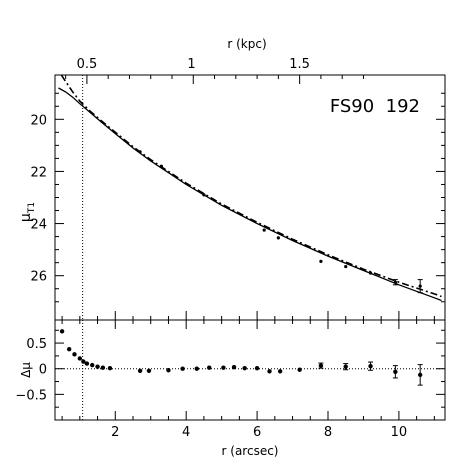 The image size is (469, 469). What do you see at coordinates (87, 64) in the screenshot?
I see `top-x-tick-label: 0.5` at bounding box center [87, 64].